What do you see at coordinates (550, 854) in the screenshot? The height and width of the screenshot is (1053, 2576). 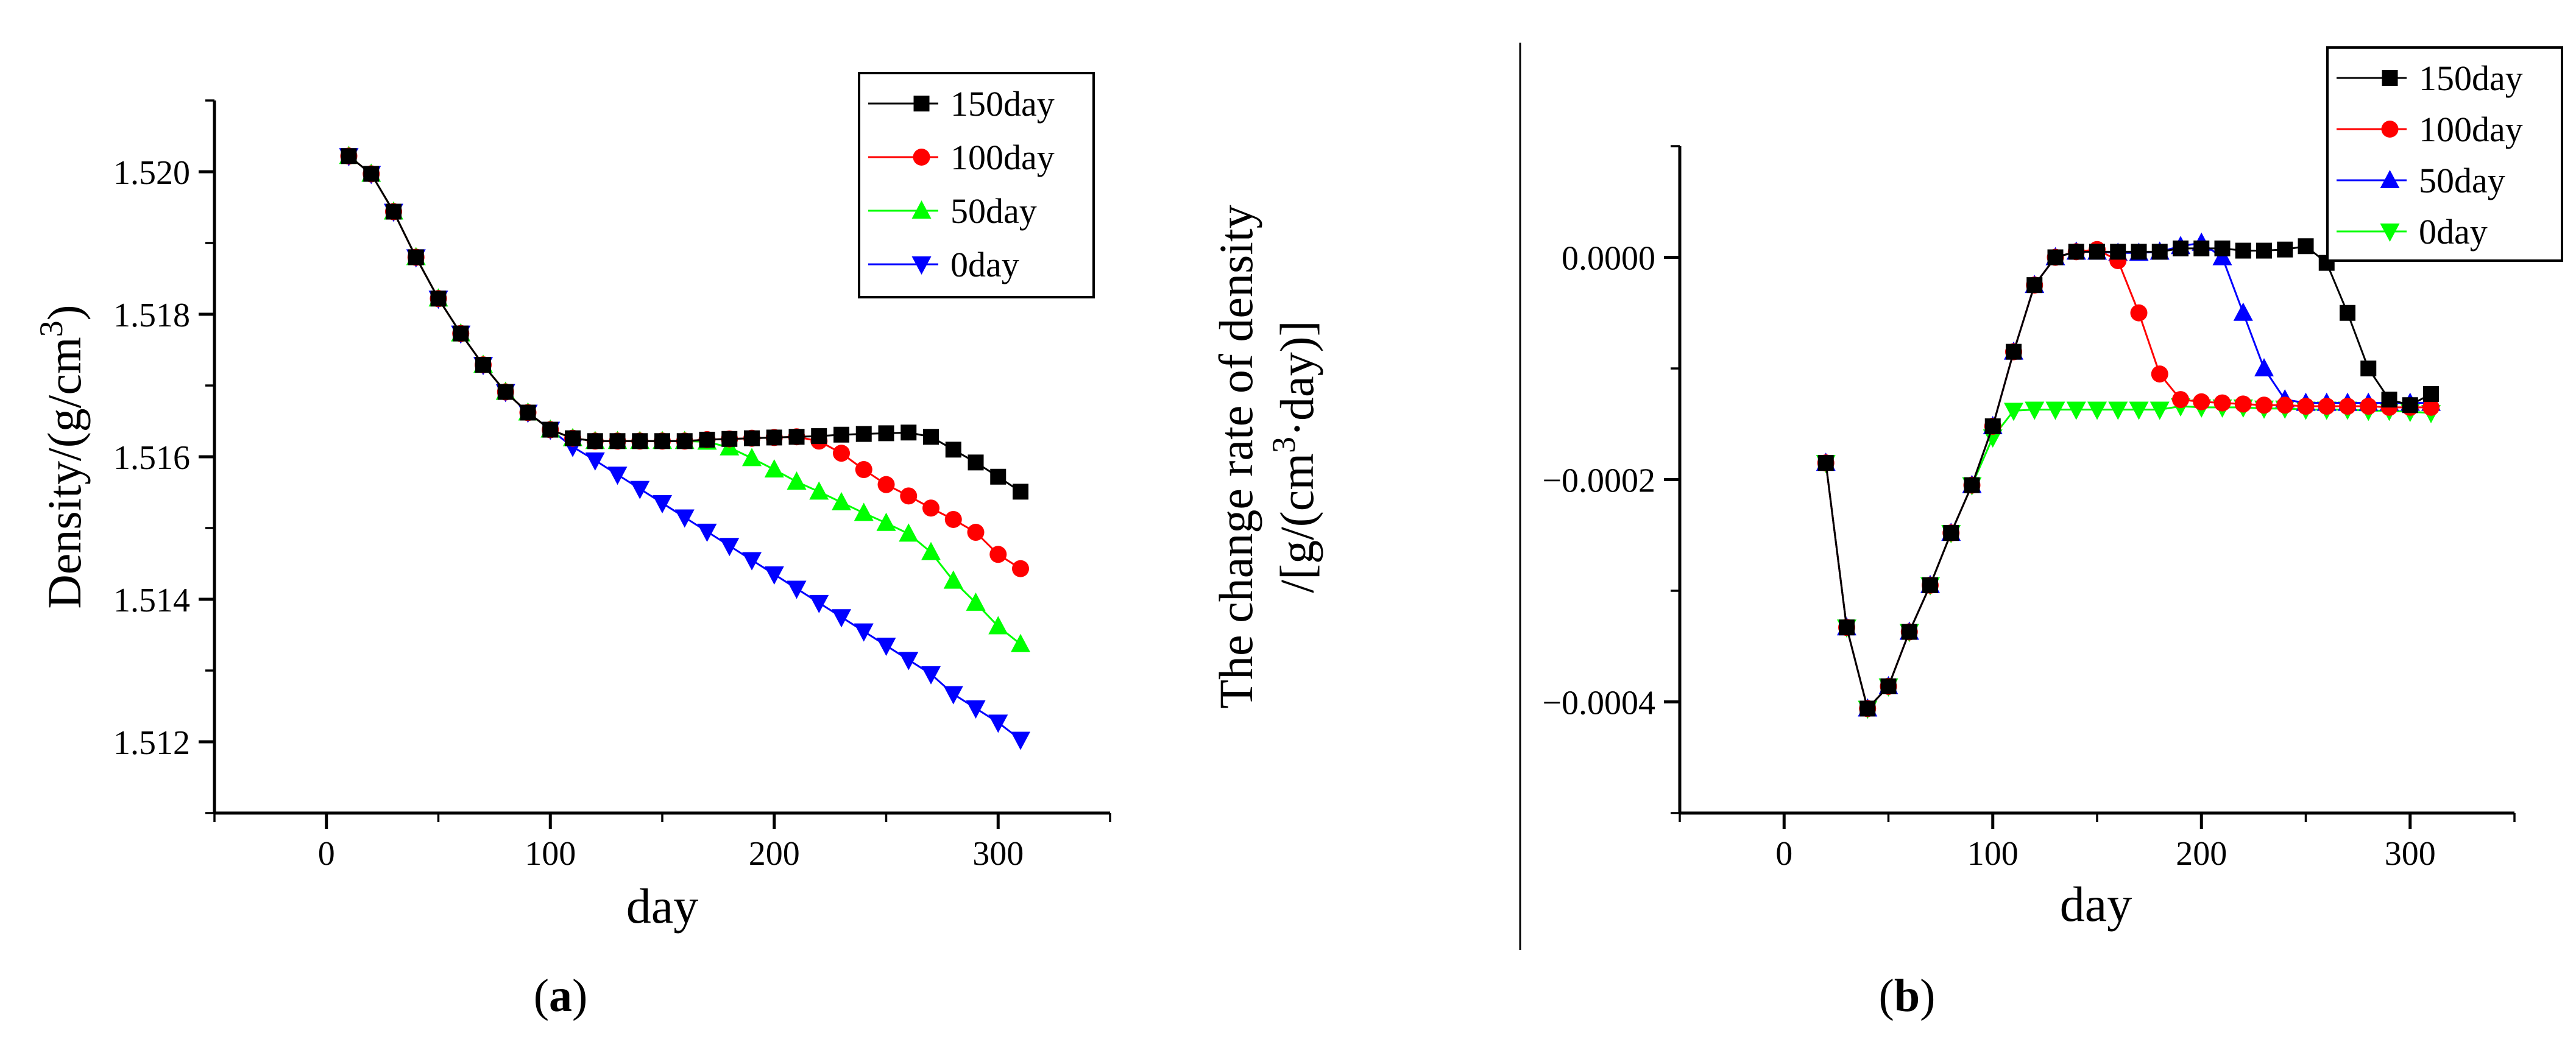 I see `chart-a-x-tick-label: 100` at bounding box center [550, 854].